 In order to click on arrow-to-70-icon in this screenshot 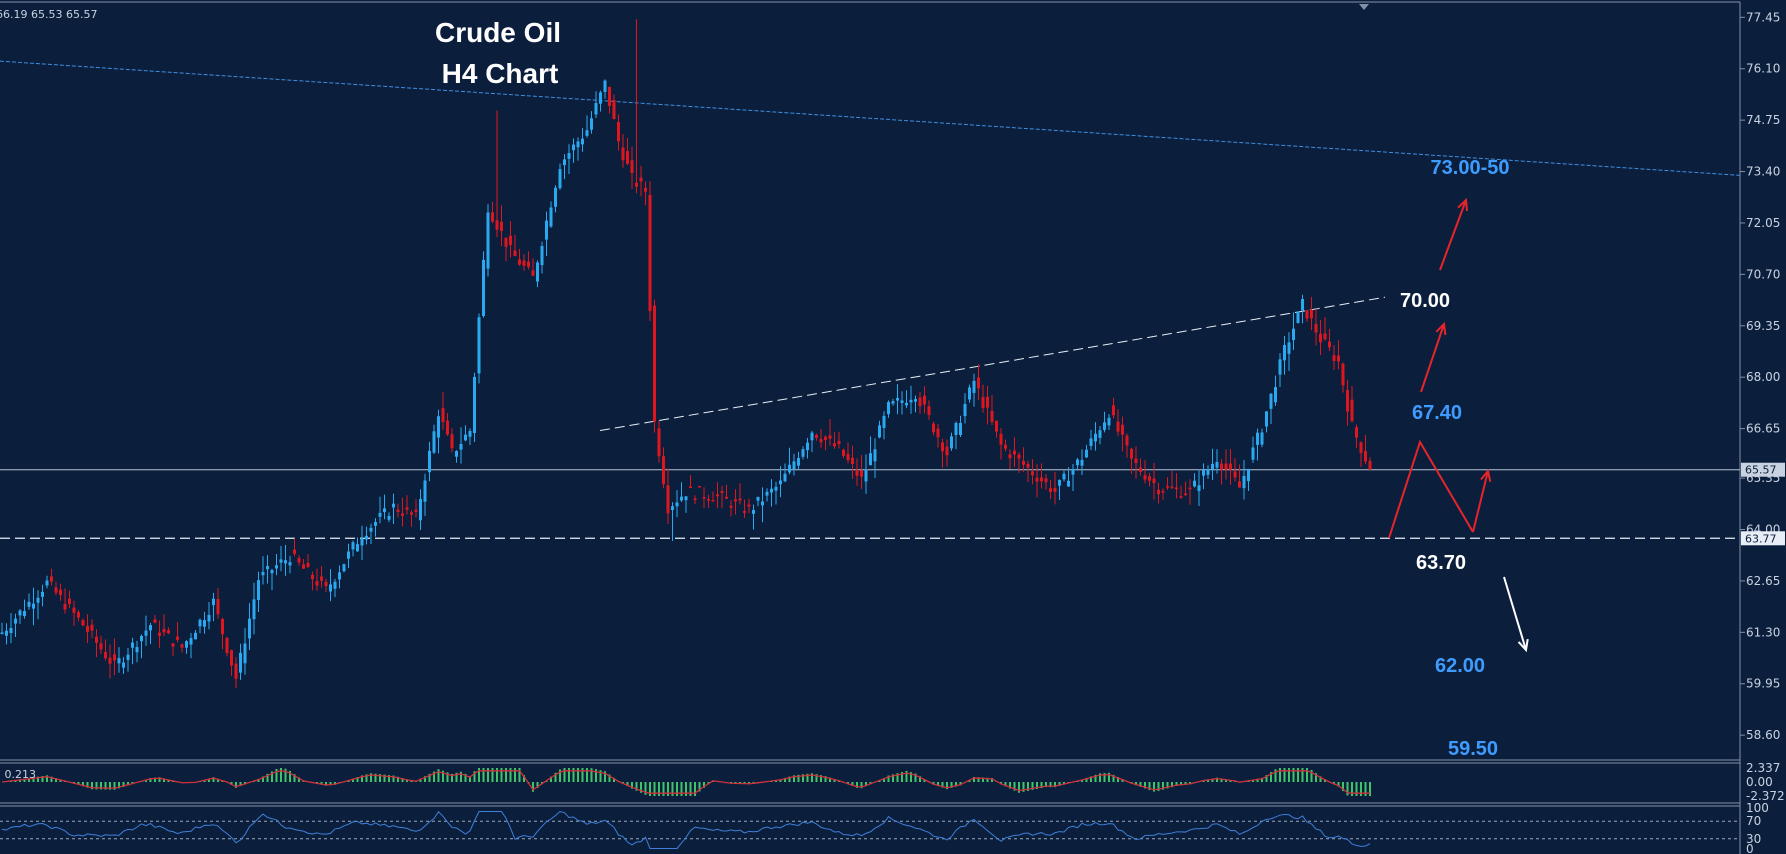, I will do `click(1433, 357)`.